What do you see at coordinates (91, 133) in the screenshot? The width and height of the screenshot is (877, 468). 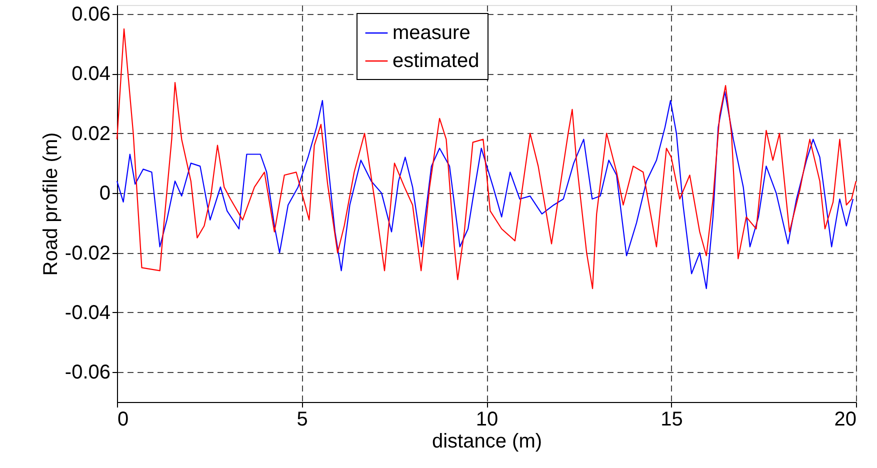 I see `y-tick-label: 0.02` at bounding box center [91, 133].